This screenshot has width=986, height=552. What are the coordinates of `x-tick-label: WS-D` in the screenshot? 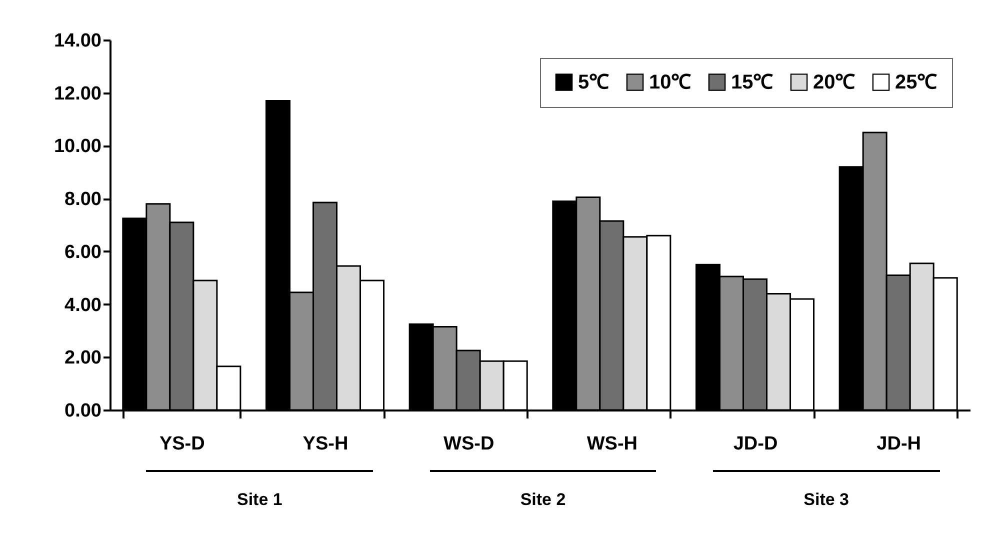 It's located at (469, 444).